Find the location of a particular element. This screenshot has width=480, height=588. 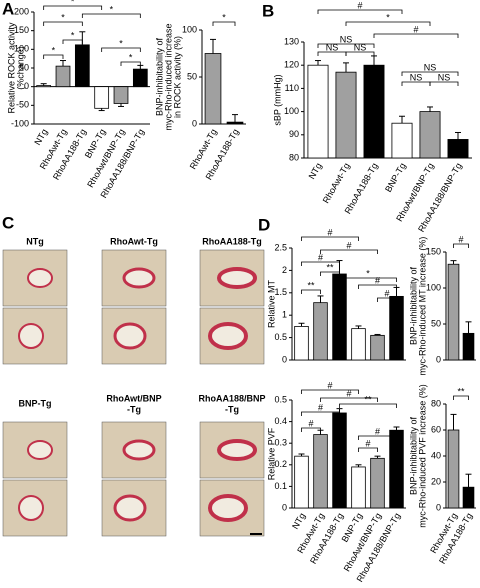

micrograph-label: RhoAwt-Tg is located at coordinates (134, 241).